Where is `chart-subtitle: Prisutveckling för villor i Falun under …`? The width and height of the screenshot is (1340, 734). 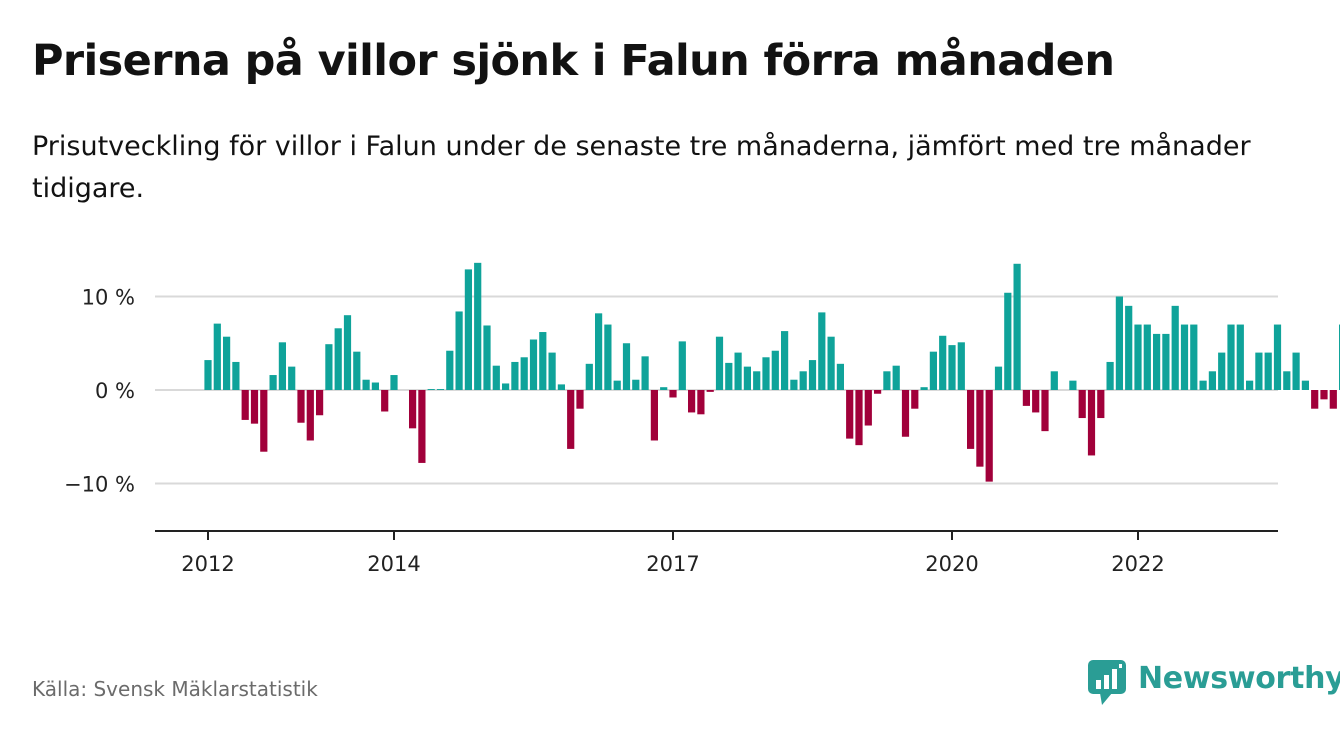 chart-subtitle: Prisutveckling för villor i Falun under … is located at coordinates (641, 167).